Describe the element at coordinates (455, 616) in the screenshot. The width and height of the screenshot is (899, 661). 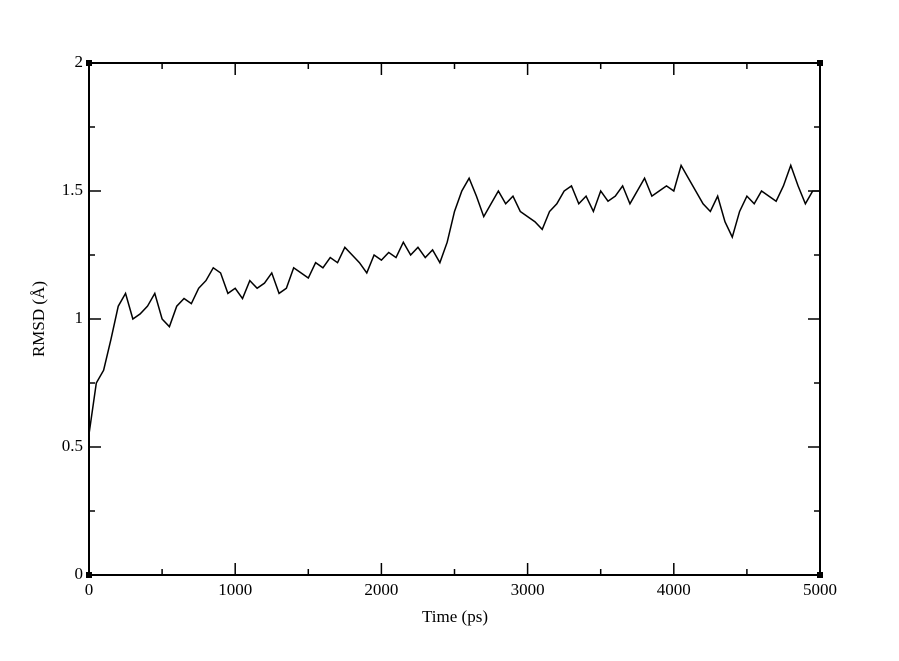
I see `x-axis-label: Time (ps)` at that location.